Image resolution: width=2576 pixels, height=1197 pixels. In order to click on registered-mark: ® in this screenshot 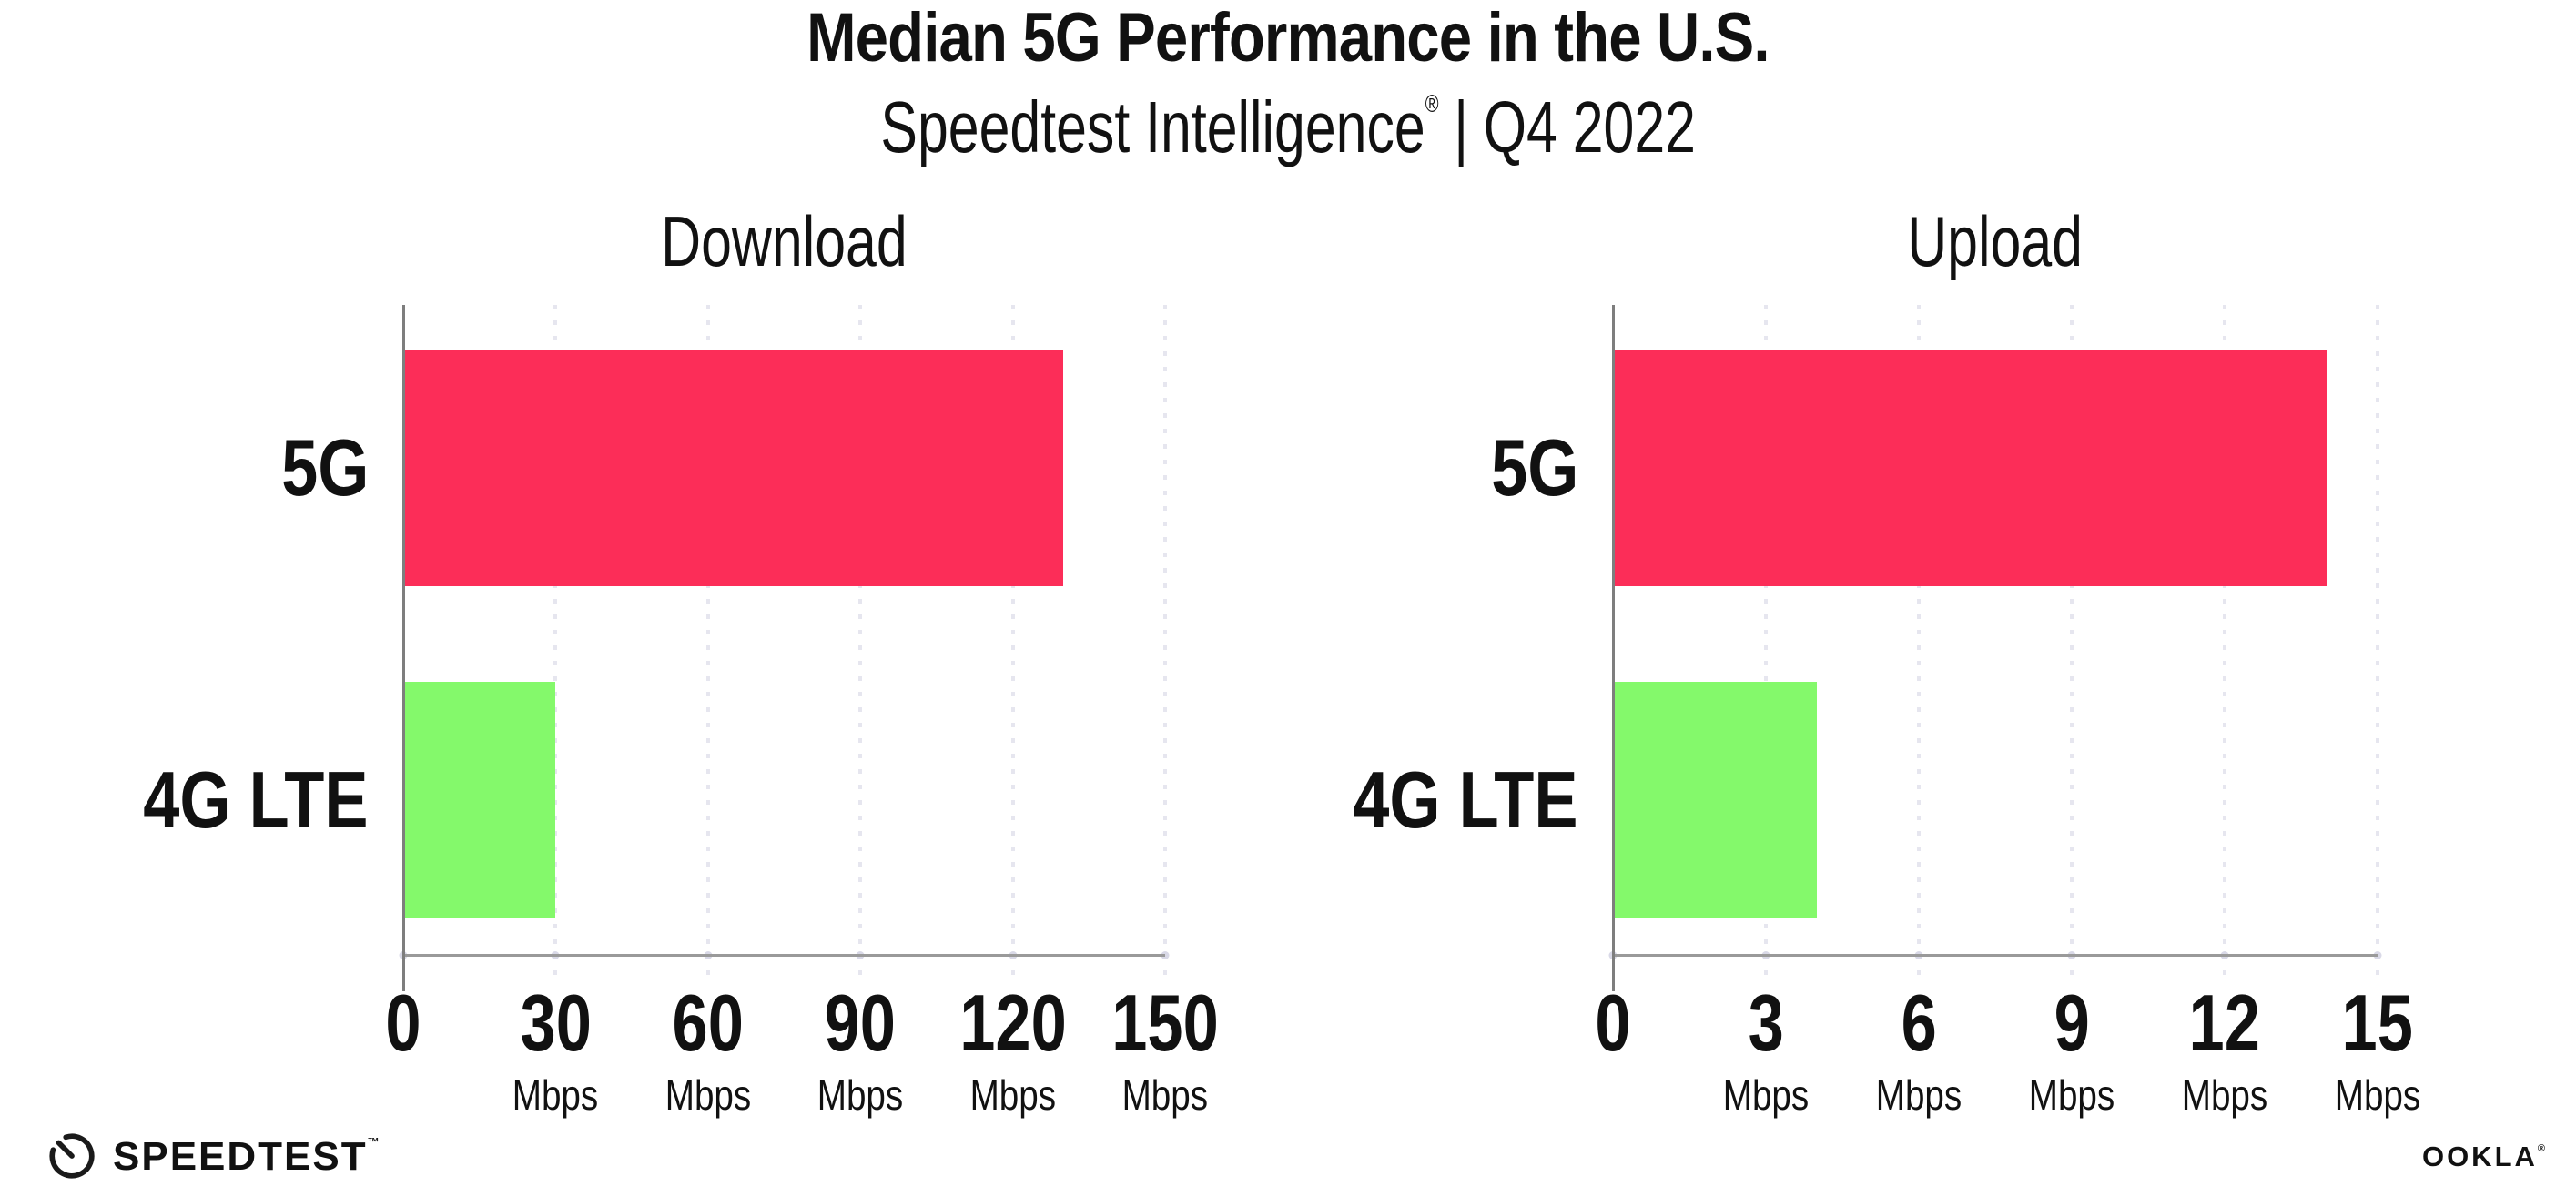, I will do `click(2541, 1148)`.